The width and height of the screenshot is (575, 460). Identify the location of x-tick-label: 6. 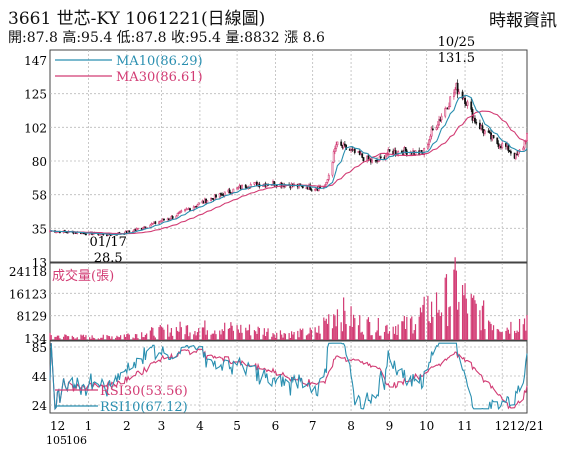
(276, 426).